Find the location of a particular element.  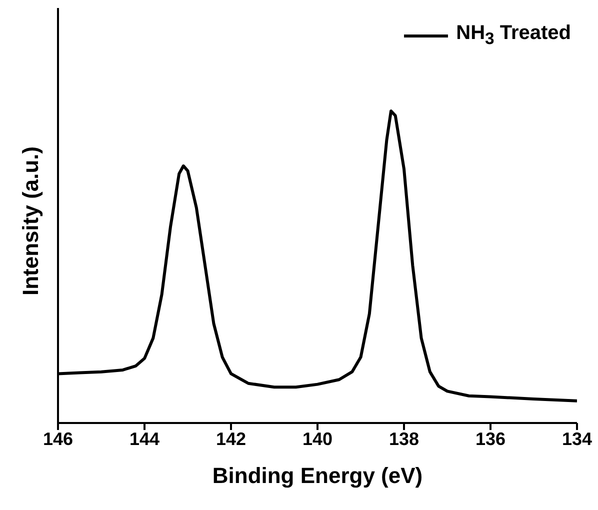

x-tick-label: 146 is located at coordinates (58, 438).